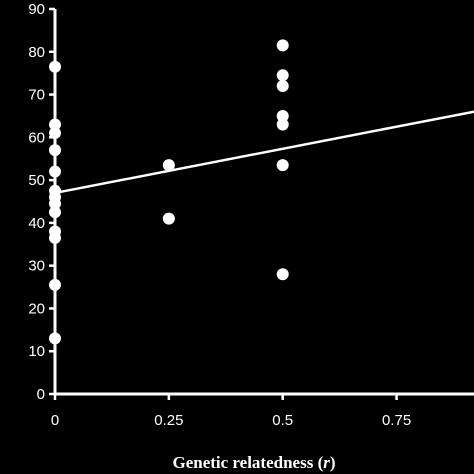  What do you see at coordinates (282, 420) in the screenshot?
I see `x-tick-label: 0.5` at bounding box center [282, 420].